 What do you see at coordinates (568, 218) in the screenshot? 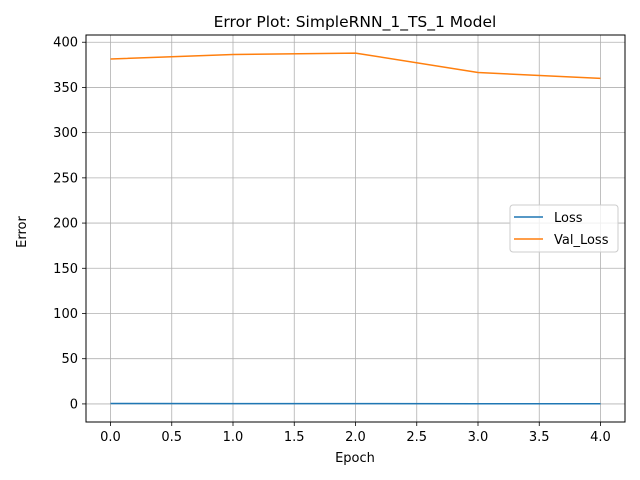
I see `legend-label: Loss` at bounding box center [568, 218].